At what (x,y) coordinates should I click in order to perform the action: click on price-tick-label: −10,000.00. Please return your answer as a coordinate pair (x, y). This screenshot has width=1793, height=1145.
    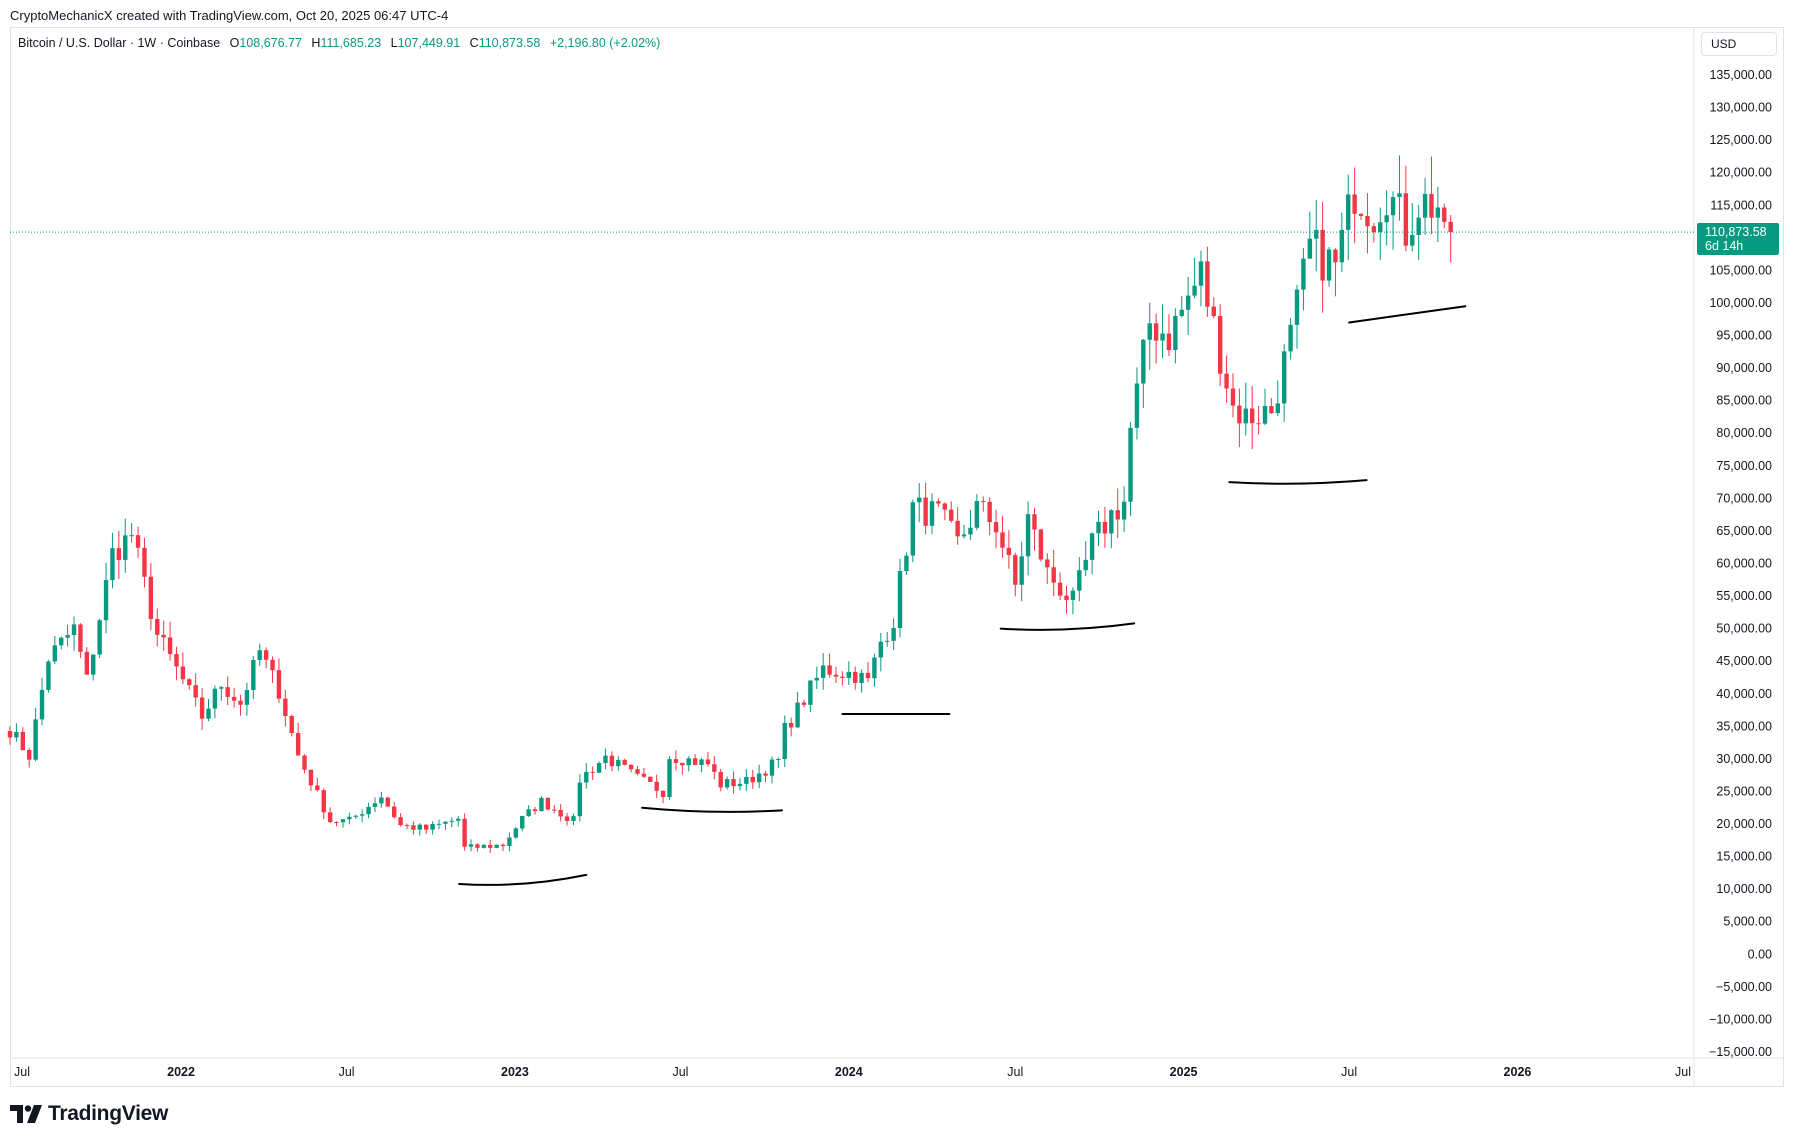
    Looking at the image, I should click on (1740, 1019).